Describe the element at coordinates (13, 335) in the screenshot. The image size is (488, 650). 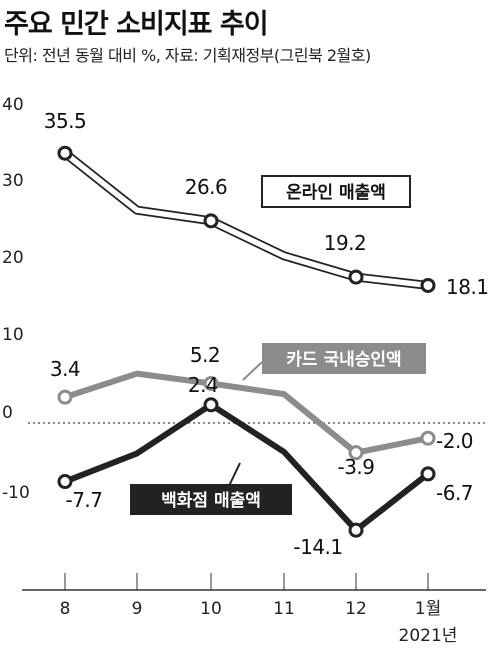
I see `y-tick-label: 10` at that location.